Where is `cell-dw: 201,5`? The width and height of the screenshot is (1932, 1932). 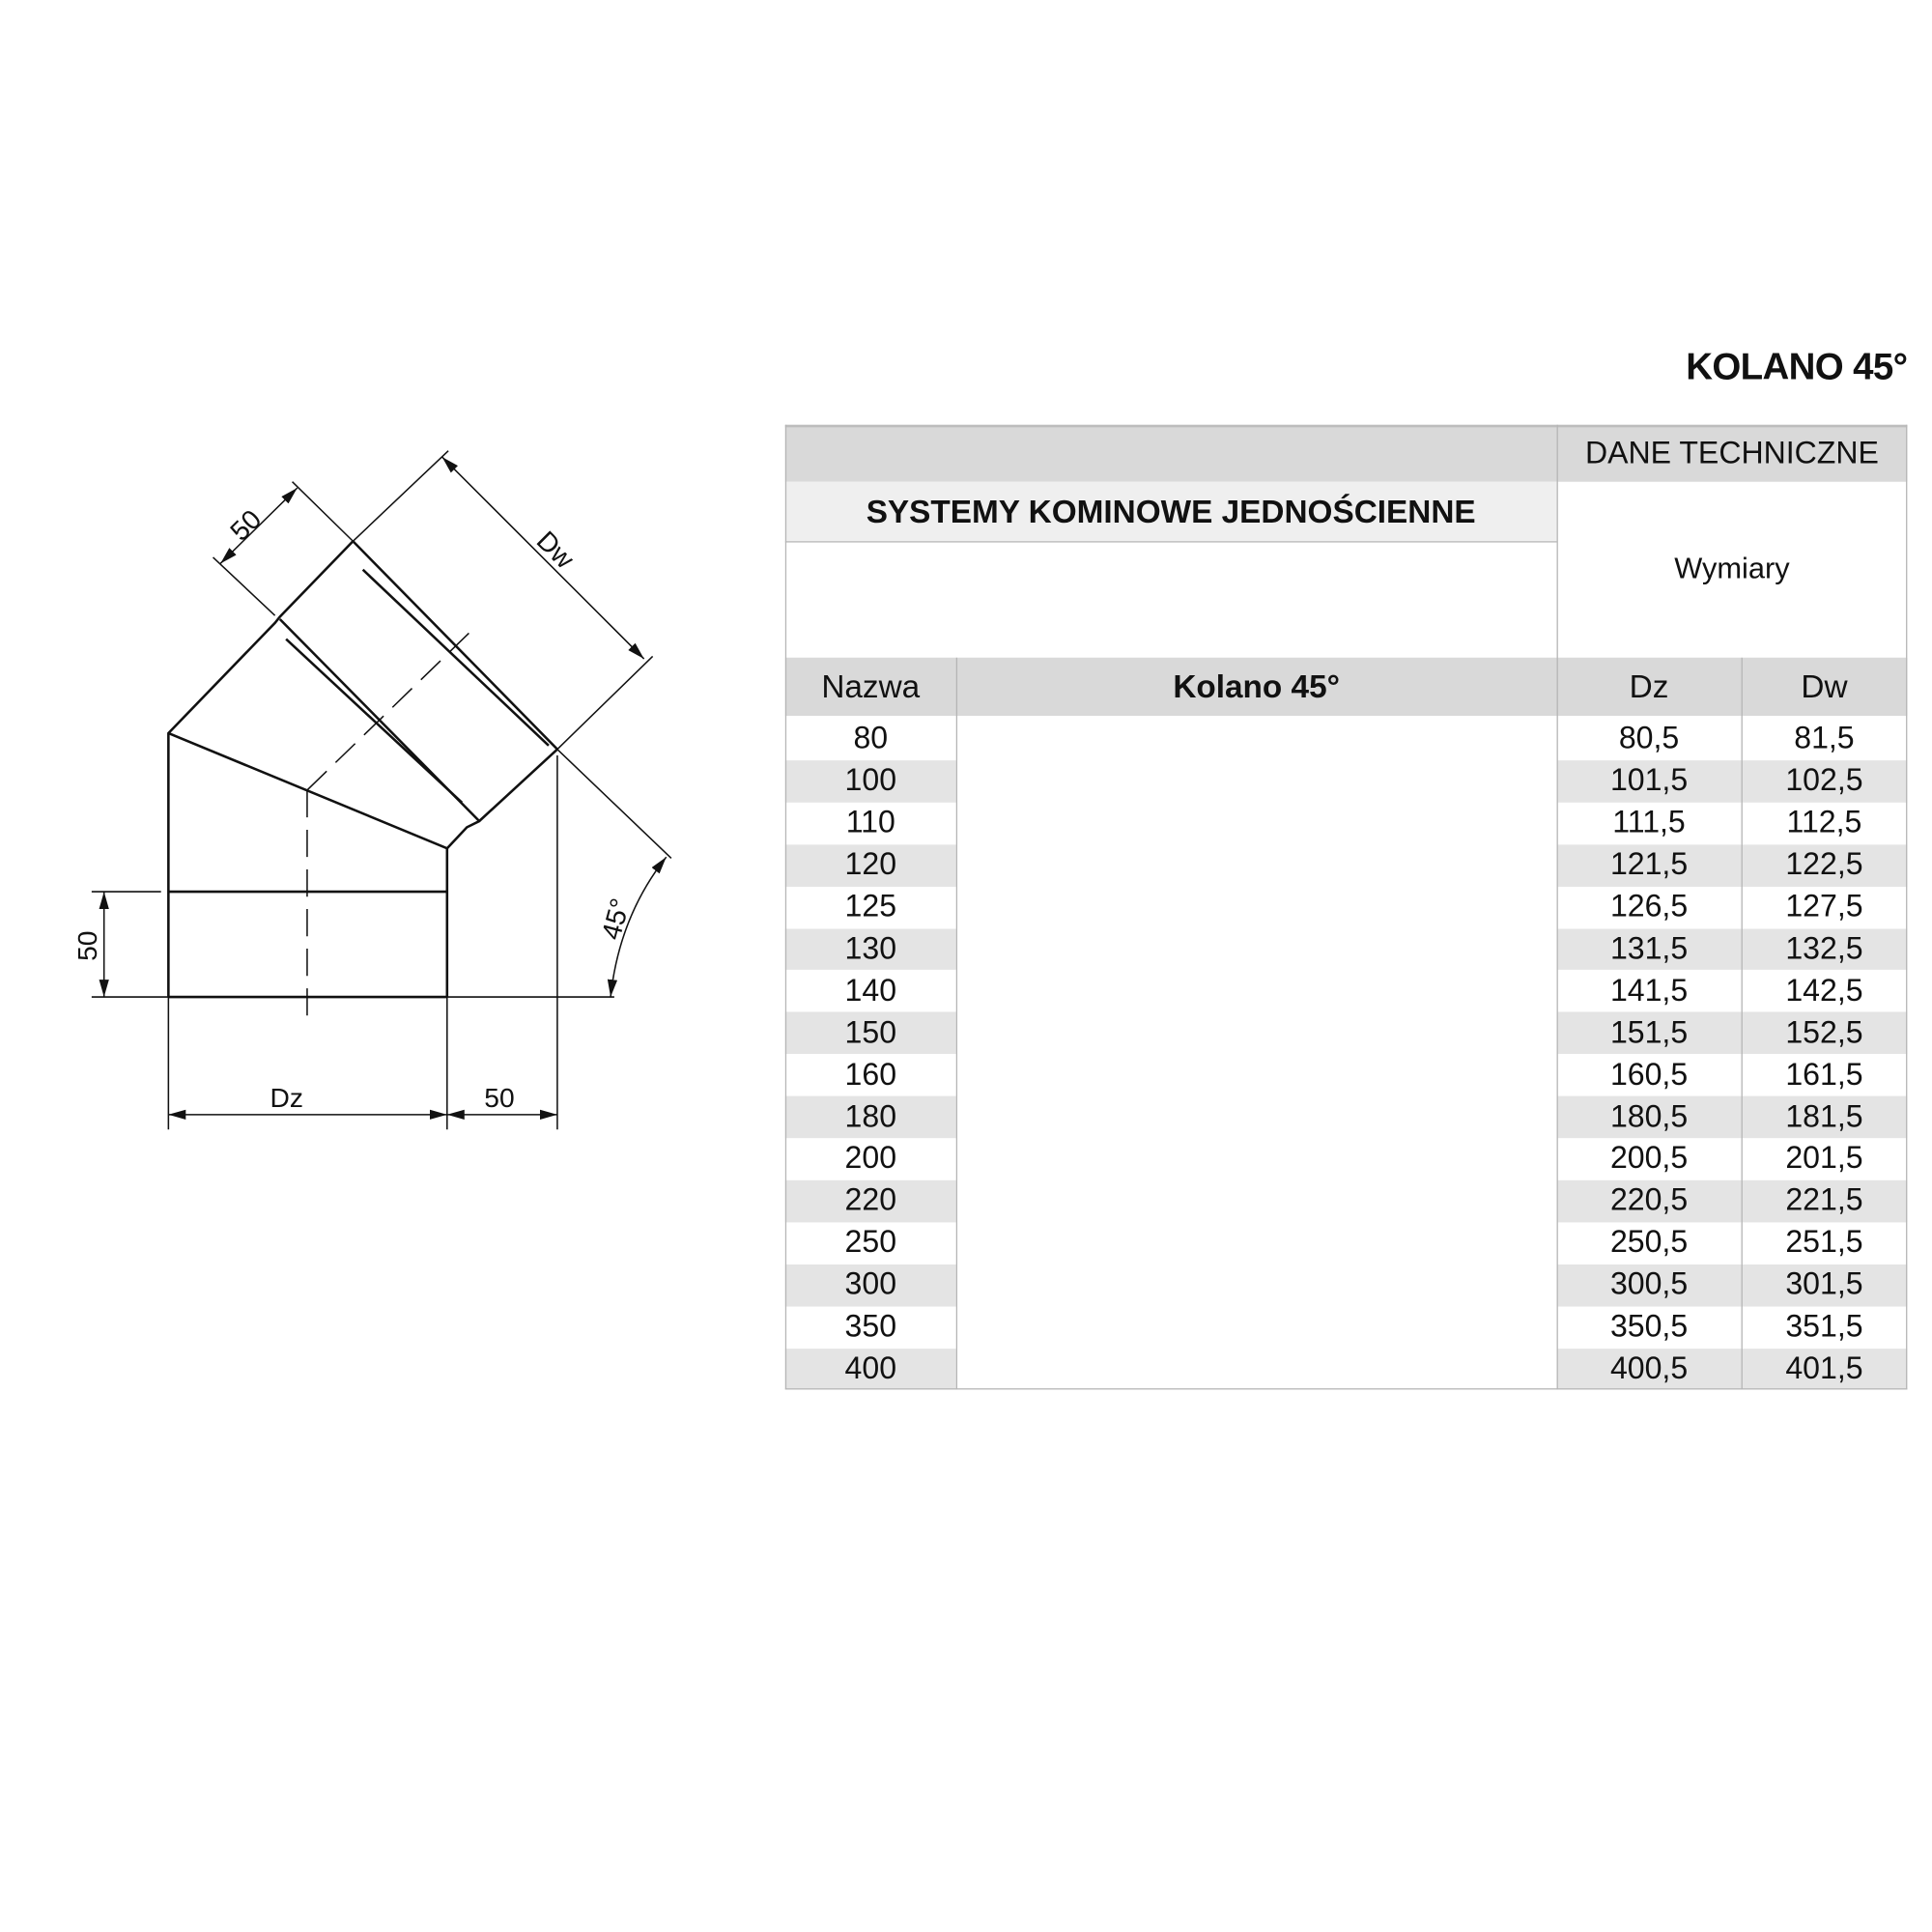
cell-dw: 201,5 is located at coordinates (1824, 1159).